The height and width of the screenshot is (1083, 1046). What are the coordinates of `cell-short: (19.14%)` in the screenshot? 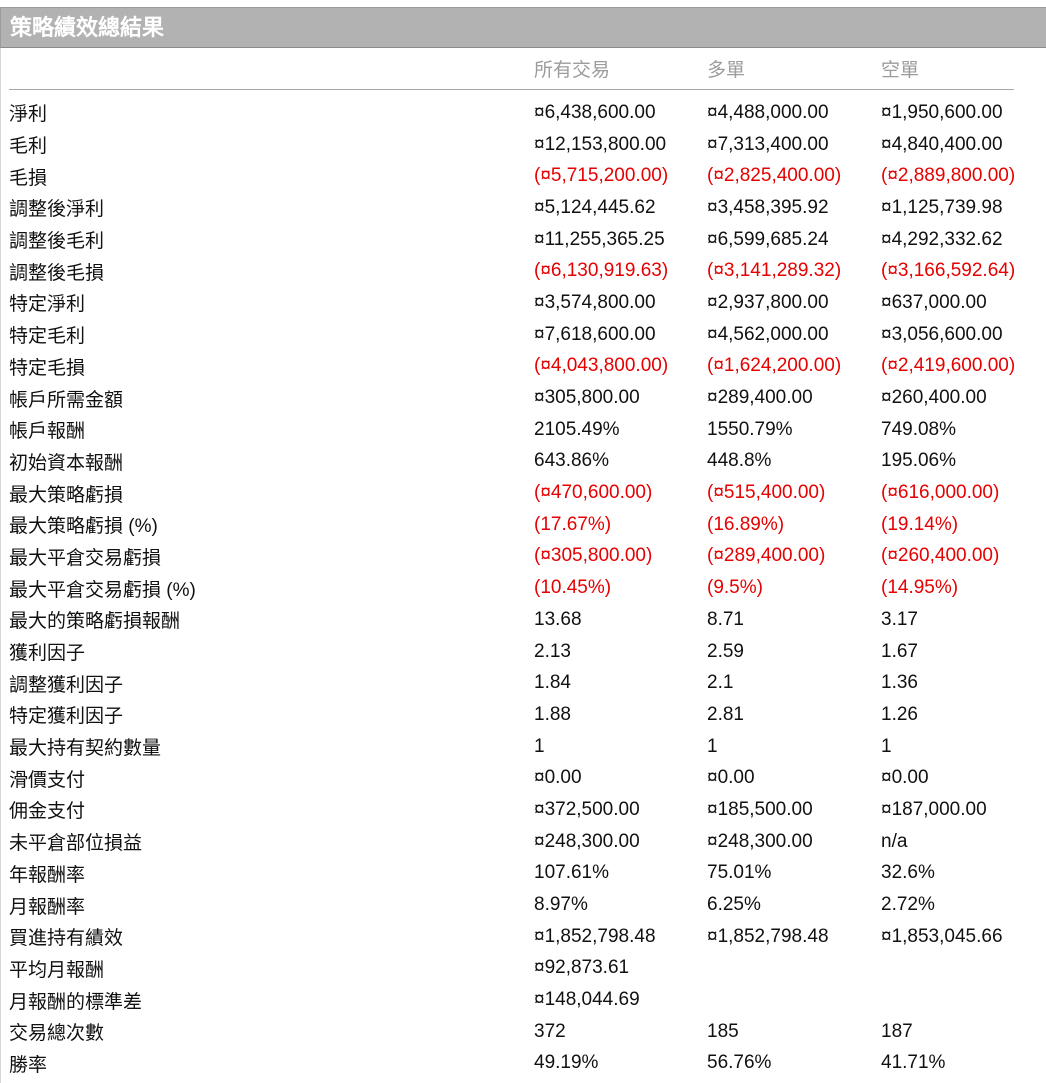 It's located at (920, 524).